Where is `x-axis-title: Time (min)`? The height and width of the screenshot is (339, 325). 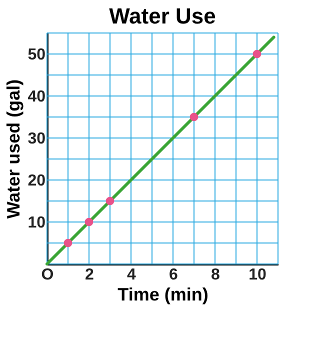 x-axis-title: Time (min) is located at coordinates (163, 294).